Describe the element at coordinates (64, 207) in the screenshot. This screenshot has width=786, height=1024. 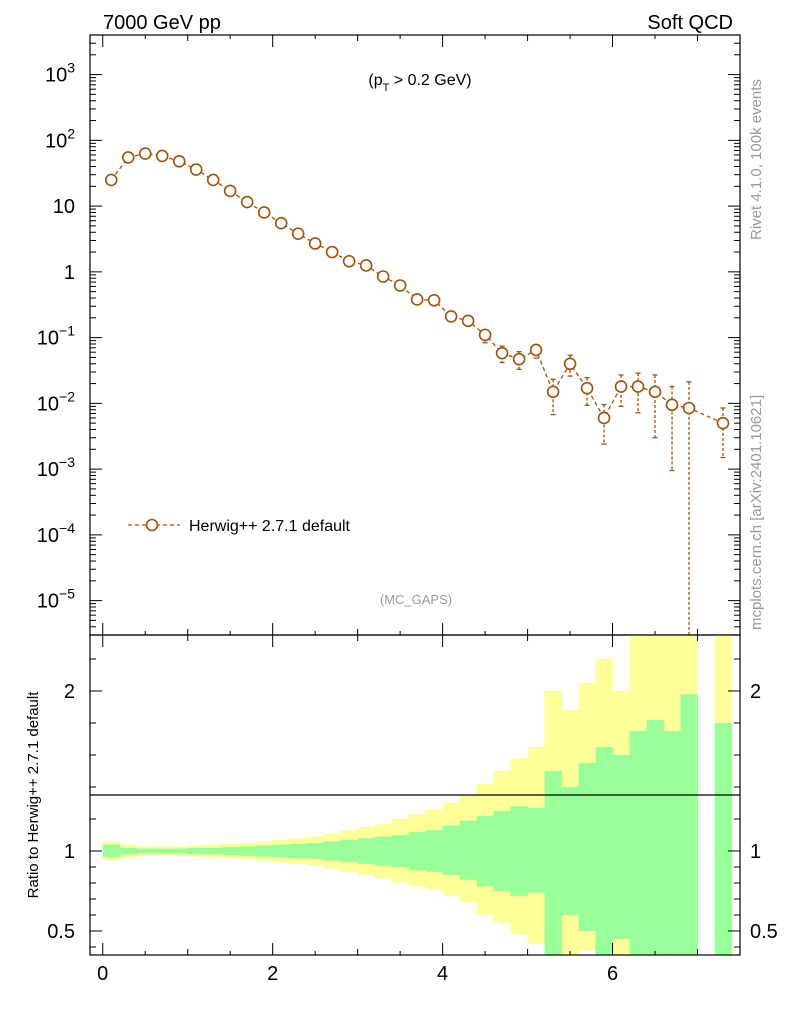
I see `main-y-tick-label: 10` at that location.